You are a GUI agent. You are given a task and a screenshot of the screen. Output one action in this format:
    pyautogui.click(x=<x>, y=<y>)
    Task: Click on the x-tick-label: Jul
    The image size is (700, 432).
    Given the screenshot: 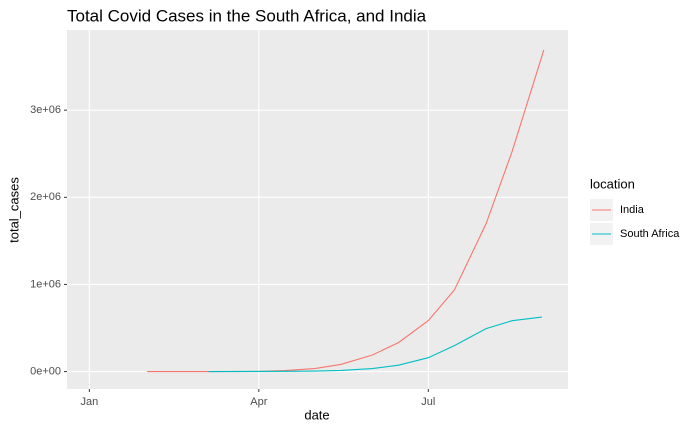 What is the action you would take?
    pyautogui.click(x=428, y=402)
    